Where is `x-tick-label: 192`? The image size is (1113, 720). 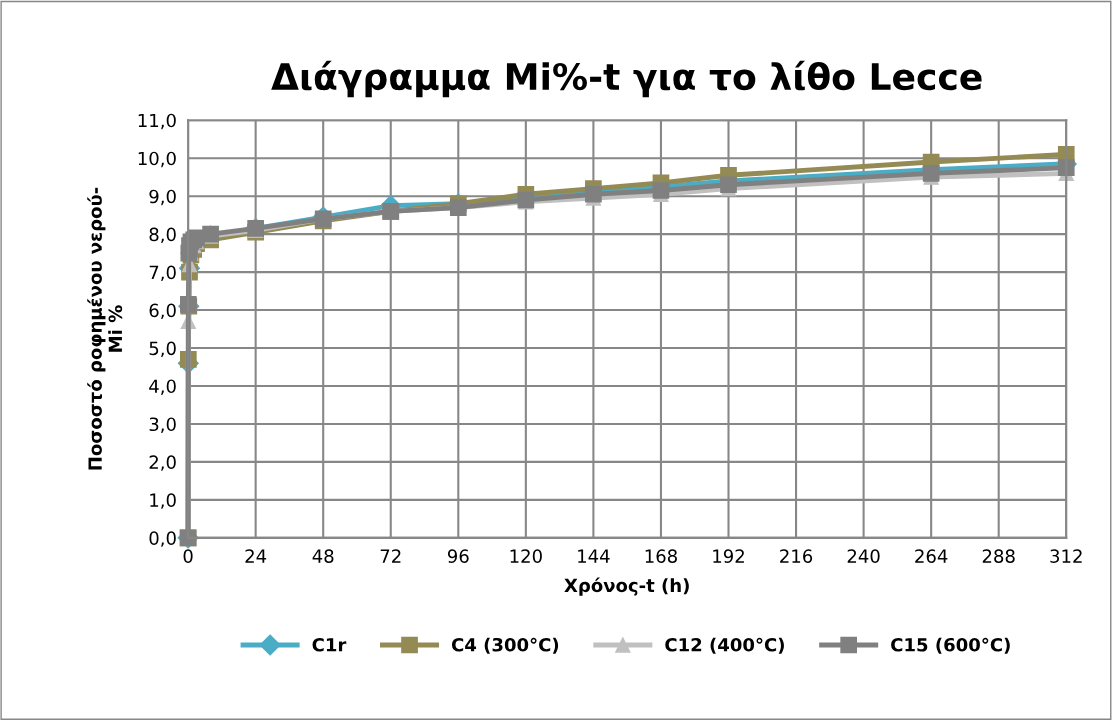
x-tick-label: 192 is located at coordinates (728, 556).